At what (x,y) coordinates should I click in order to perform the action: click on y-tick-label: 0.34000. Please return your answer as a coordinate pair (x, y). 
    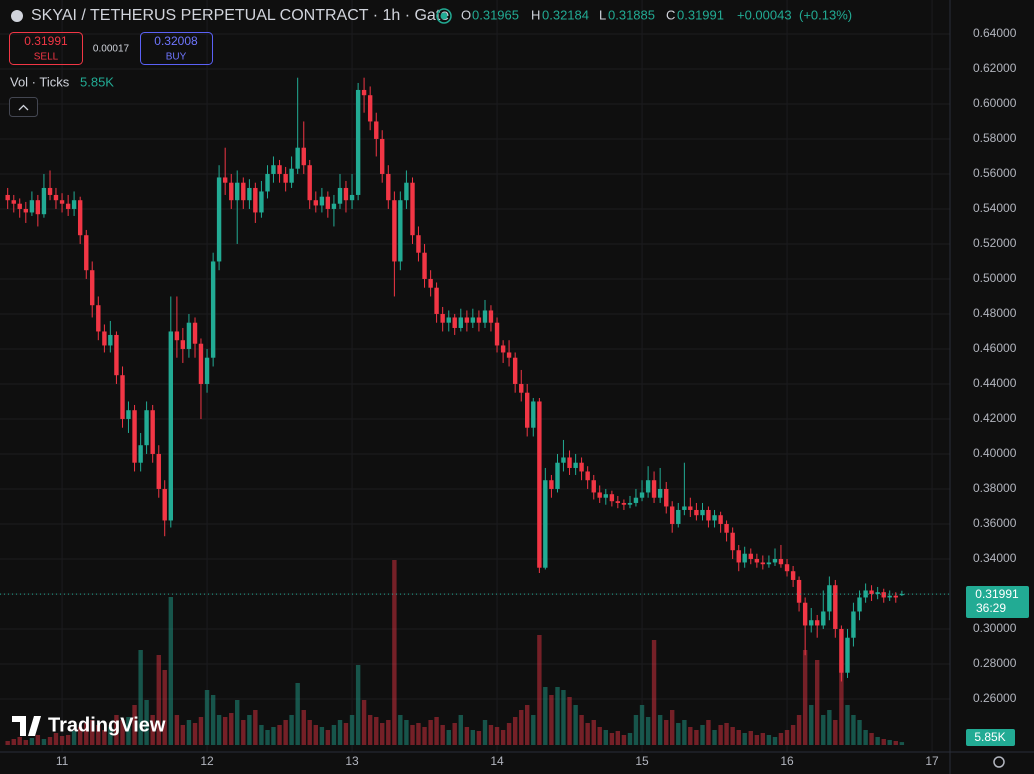
    Looking at the image, I should click on (995, 558).